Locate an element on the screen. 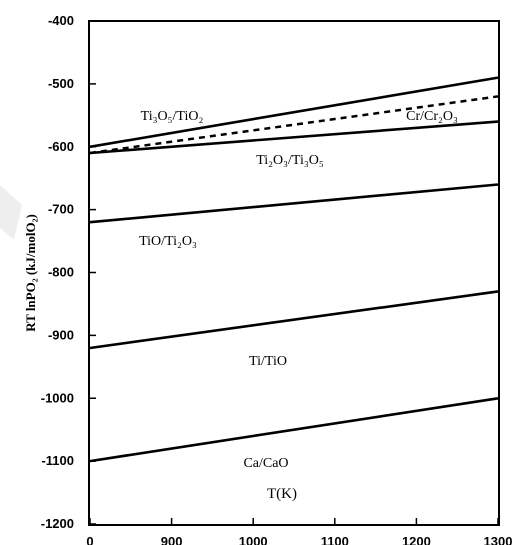 The height and width of the screenshot is (545, 514). x-axis-title: T(K) is located at coordinates (282, 494).